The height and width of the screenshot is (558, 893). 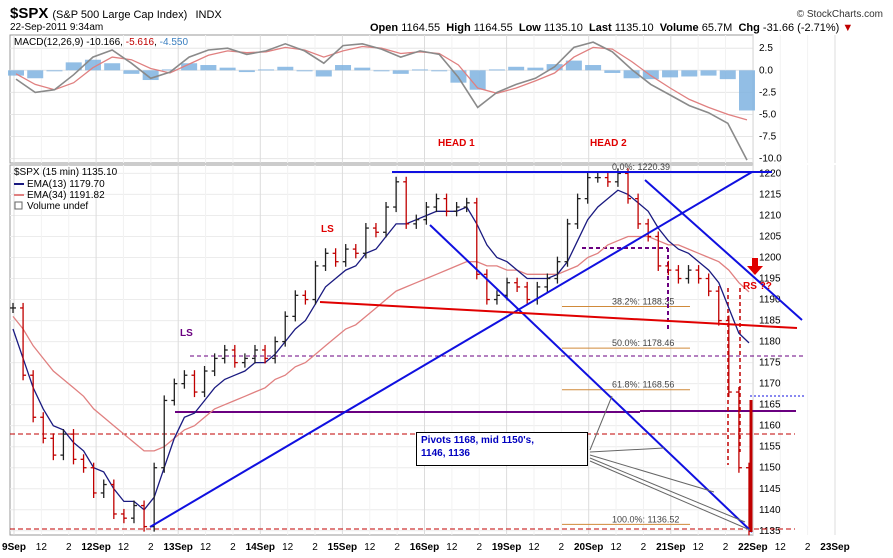 I want to click on macd-legend: MACD(12,26,9) -10.166, -5.616, -4.550, so click(x=101, y=42).